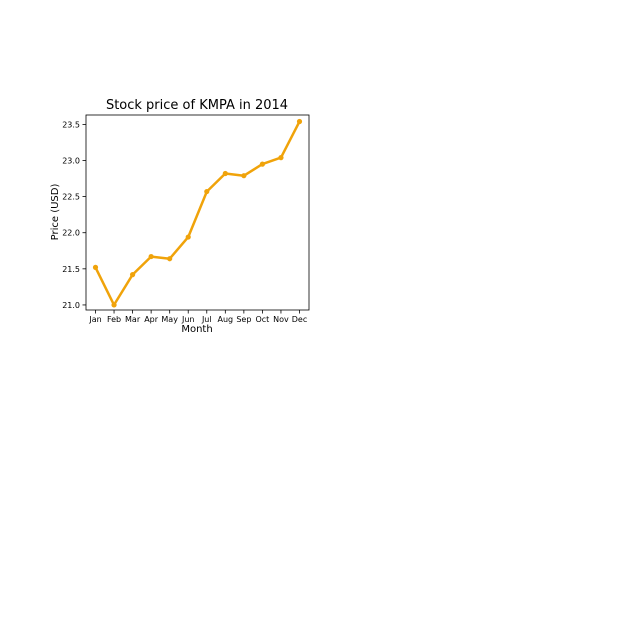  Describe the element at coordinates (133, 319) in the screenshot. I see `x-tick-label: Mar` at that location.